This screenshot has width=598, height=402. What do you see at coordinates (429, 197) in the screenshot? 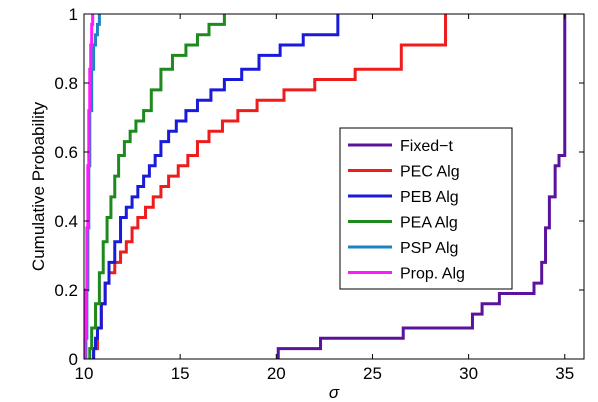
I see `legend-label: PEB Alg` at bounding box center [429, 197].